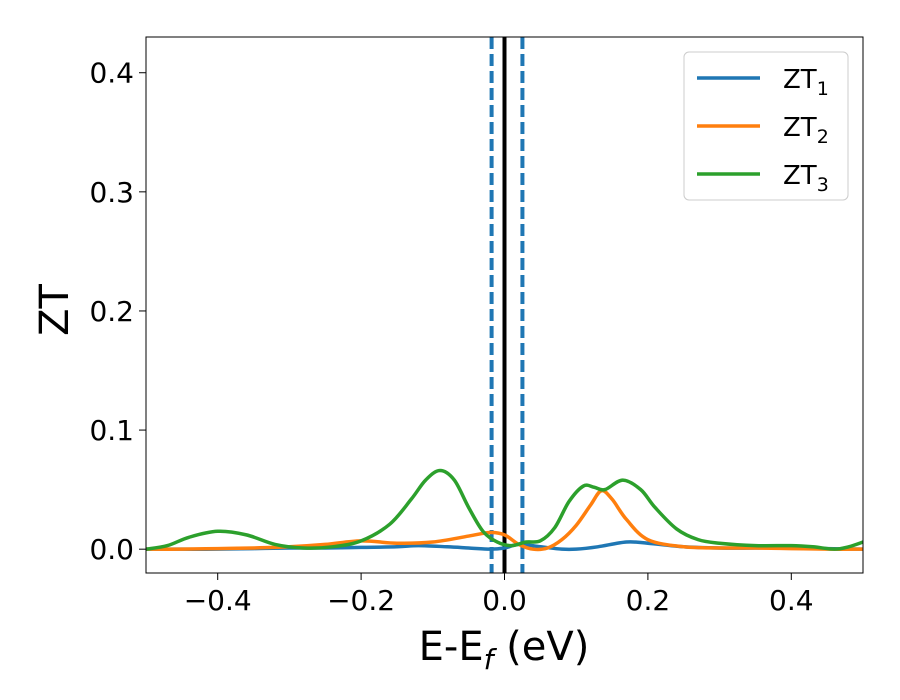 The height and width of the screenshot is (700, 900). What do you see at coordinates (806, 130) in the screenshot?
I see `legend-label-zt2: ZT2` at bounding box center [806, 130].